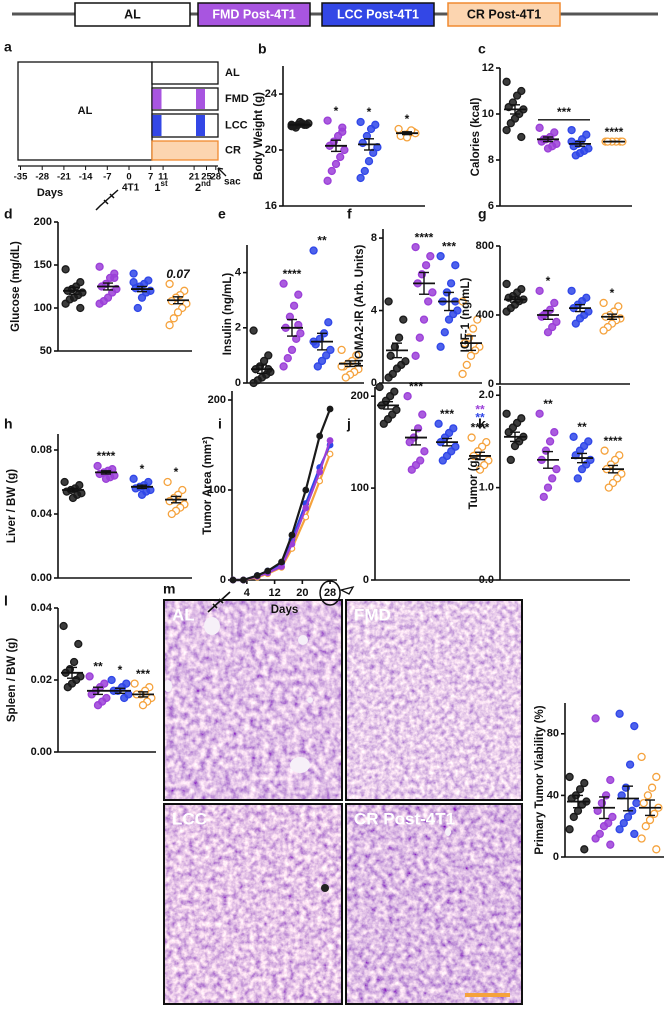 The height and width of the screenshot is (1019, 666). What do you see at coordinates (206, 177) in the screenshot?
I see `schematic-tick-label: 25` at bounding box center [206, 177].